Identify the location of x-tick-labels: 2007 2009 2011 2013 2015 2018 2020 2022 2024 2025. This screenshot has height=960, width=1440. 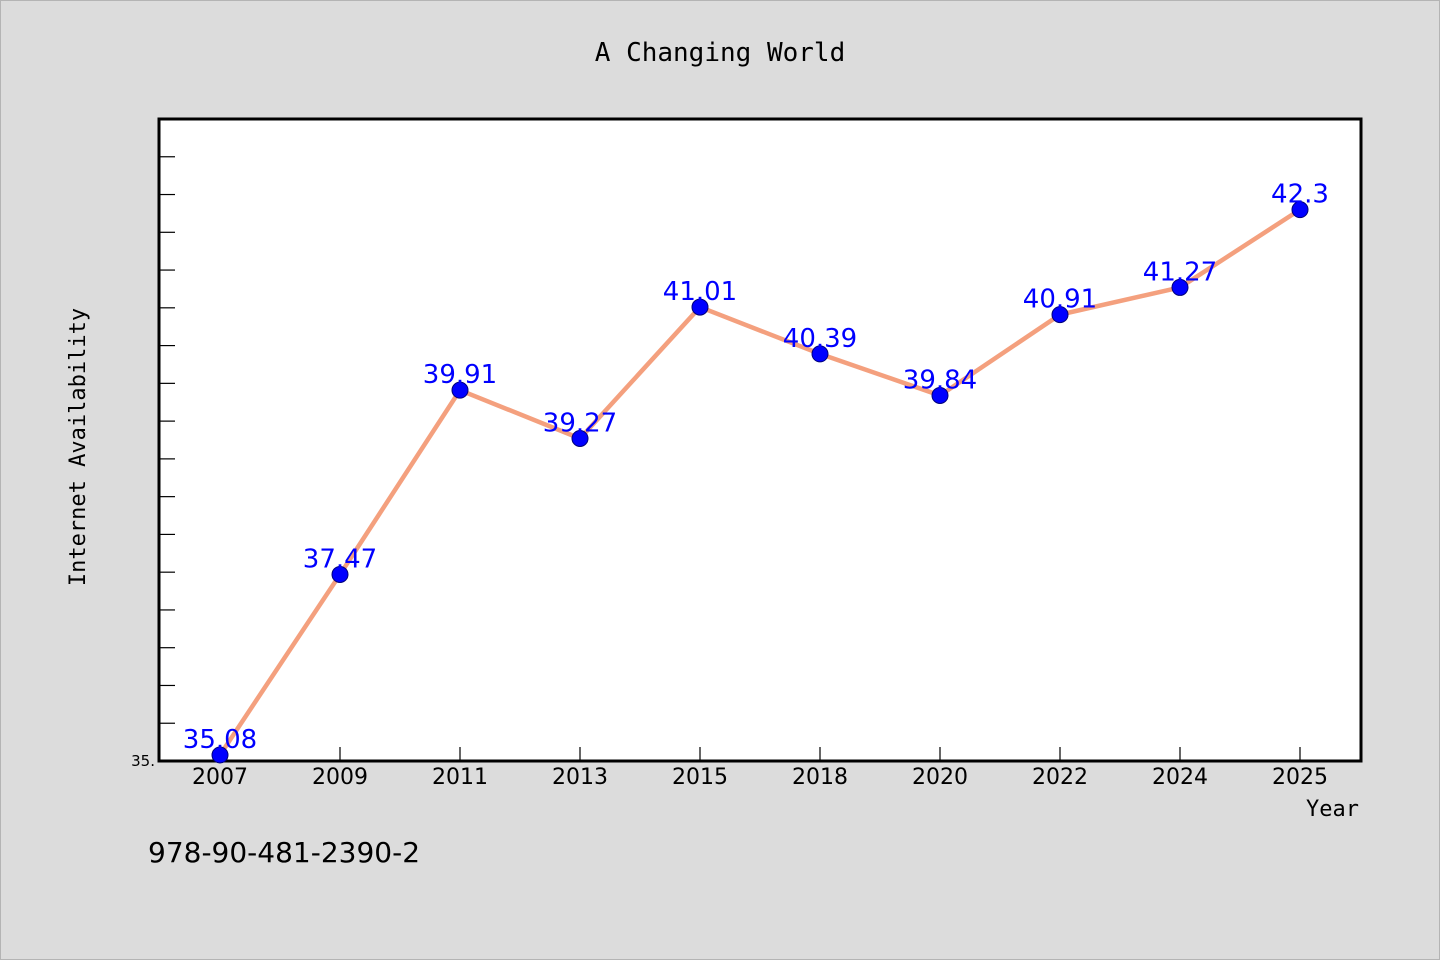
(760, 777).